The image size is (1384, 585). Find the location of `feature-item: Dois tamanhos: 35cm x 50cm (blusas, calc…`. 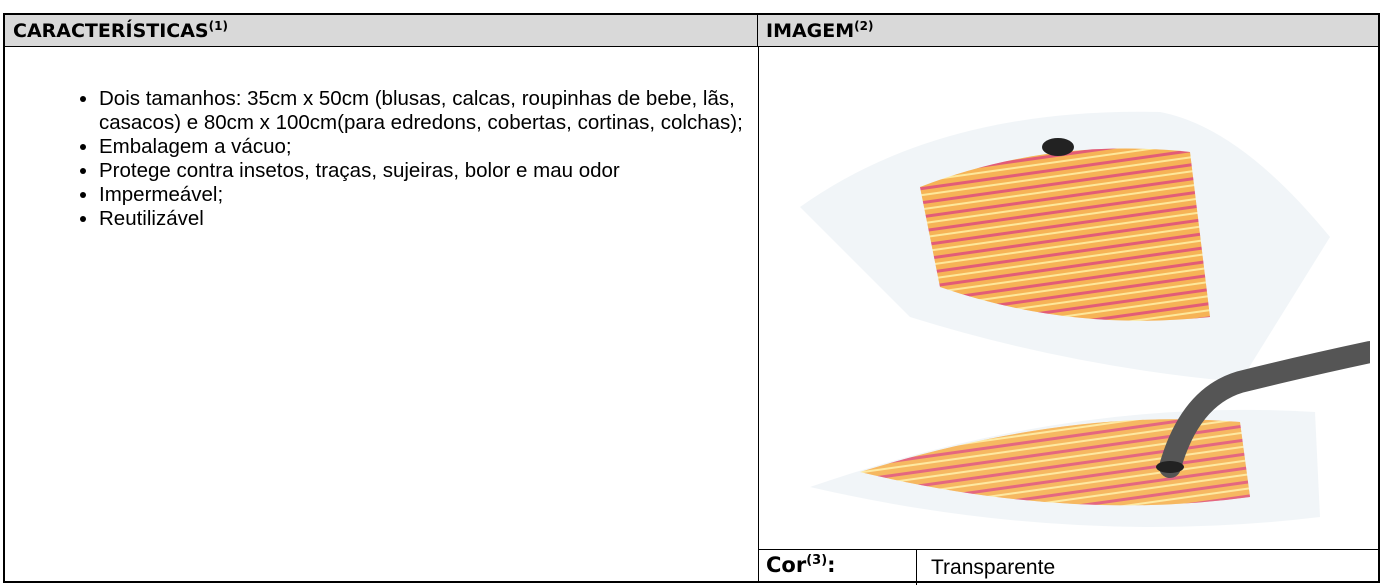

feature-item: Dois tamanhos: 35cm x 50cm (blusas, calc… is located at coordinates (424, 111).